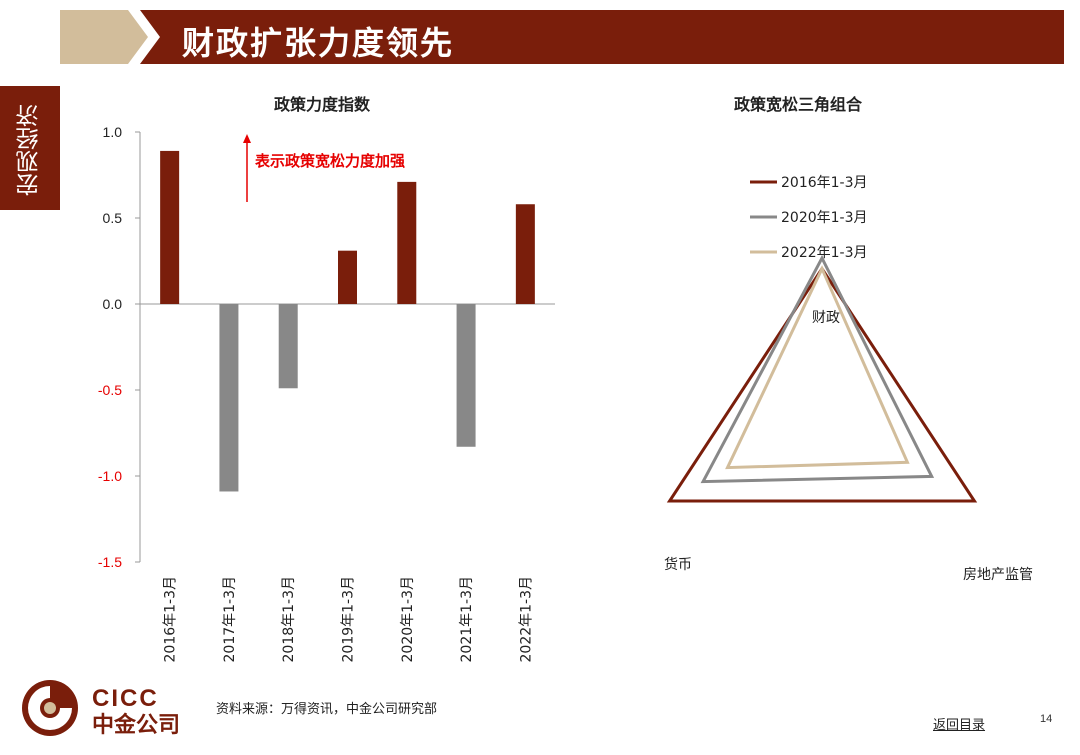 The image size is (1080, 755). What do you see at coordinates (230, 619) in the screenshot?
I see `x-tick-label: 2017年1-3月` at bounding box center [230, 619].